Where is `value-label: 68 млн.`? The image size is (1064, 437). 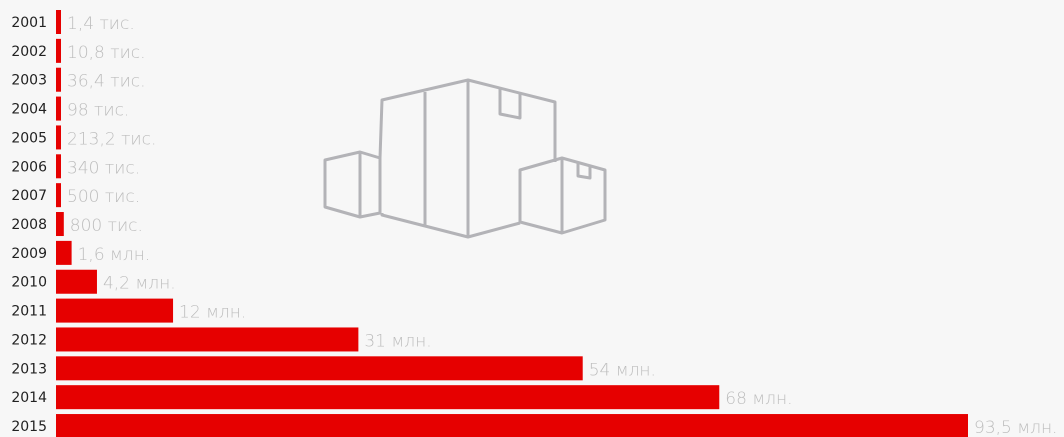 value-label: 68 млн. is located at coordinates (758, 399).